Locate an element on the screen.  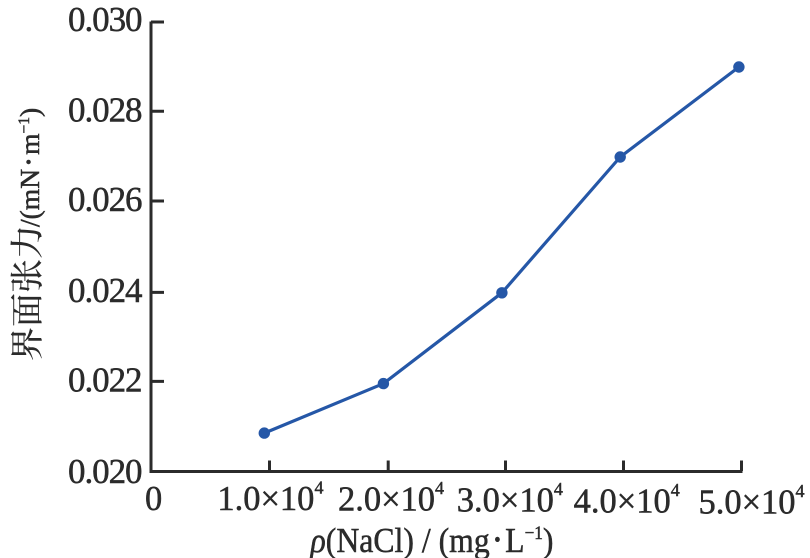
svg-text: 1.0×10⁴ is located at coordinates (270, 498).